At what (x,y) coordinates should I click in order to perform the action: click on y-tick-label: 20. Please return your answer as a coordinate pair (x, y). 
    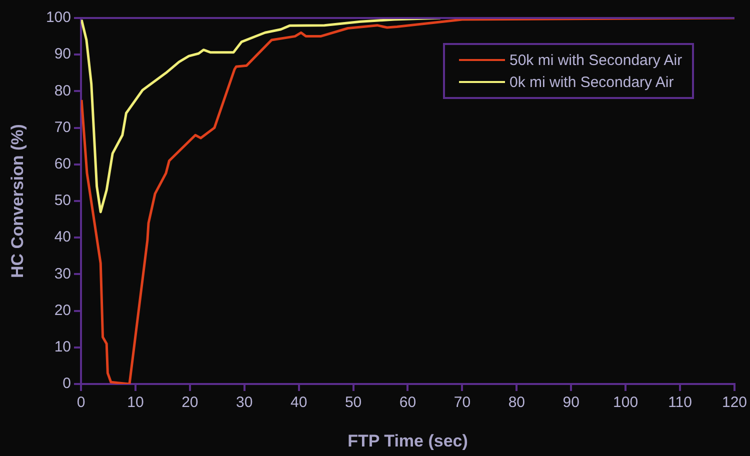
    Looking at the image, I should click on (62, 310).